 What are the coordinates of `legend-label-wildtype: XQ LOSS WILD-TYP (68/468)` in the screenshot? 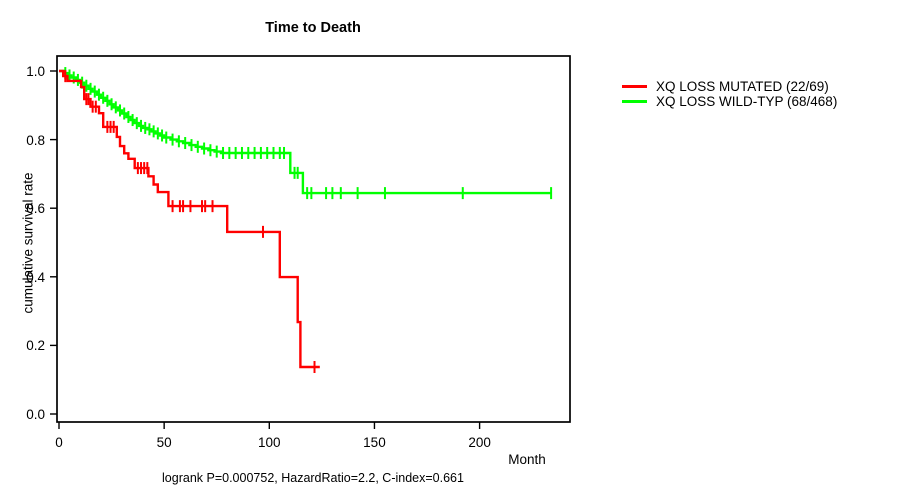 It's located at (747, 101).